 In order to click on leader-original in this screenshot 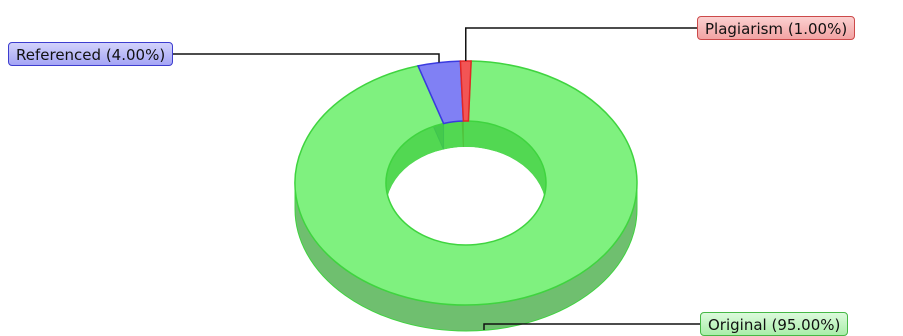, I will do `click(591, 326)`.